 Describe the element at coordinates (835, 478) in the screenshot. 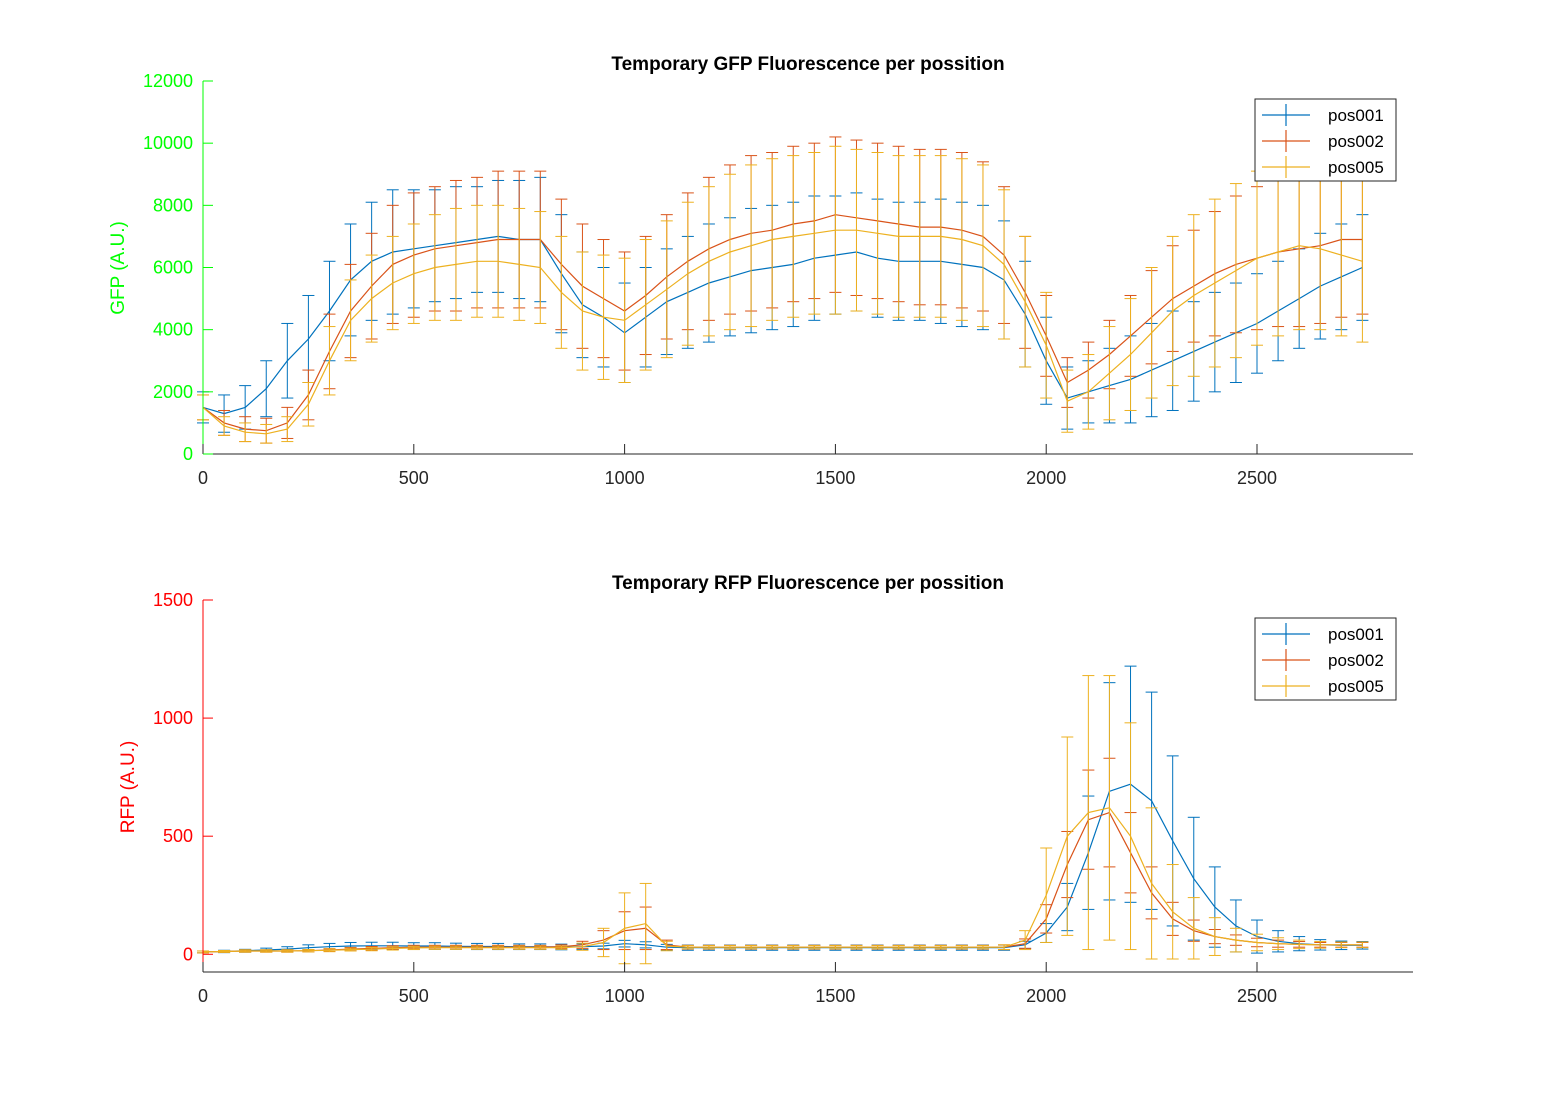

I see `gfp-x-tick-label: 1500` at that location.